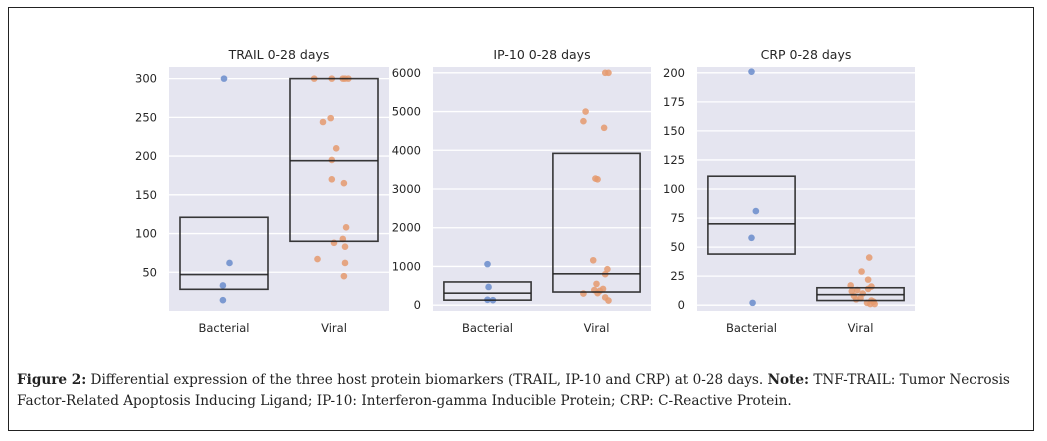 The width and height of the screenshot is (1047, 441). What do you see at coordinates (279, 189) in the screenshot?
I see `plot-background` at bounding box center [279, 189].